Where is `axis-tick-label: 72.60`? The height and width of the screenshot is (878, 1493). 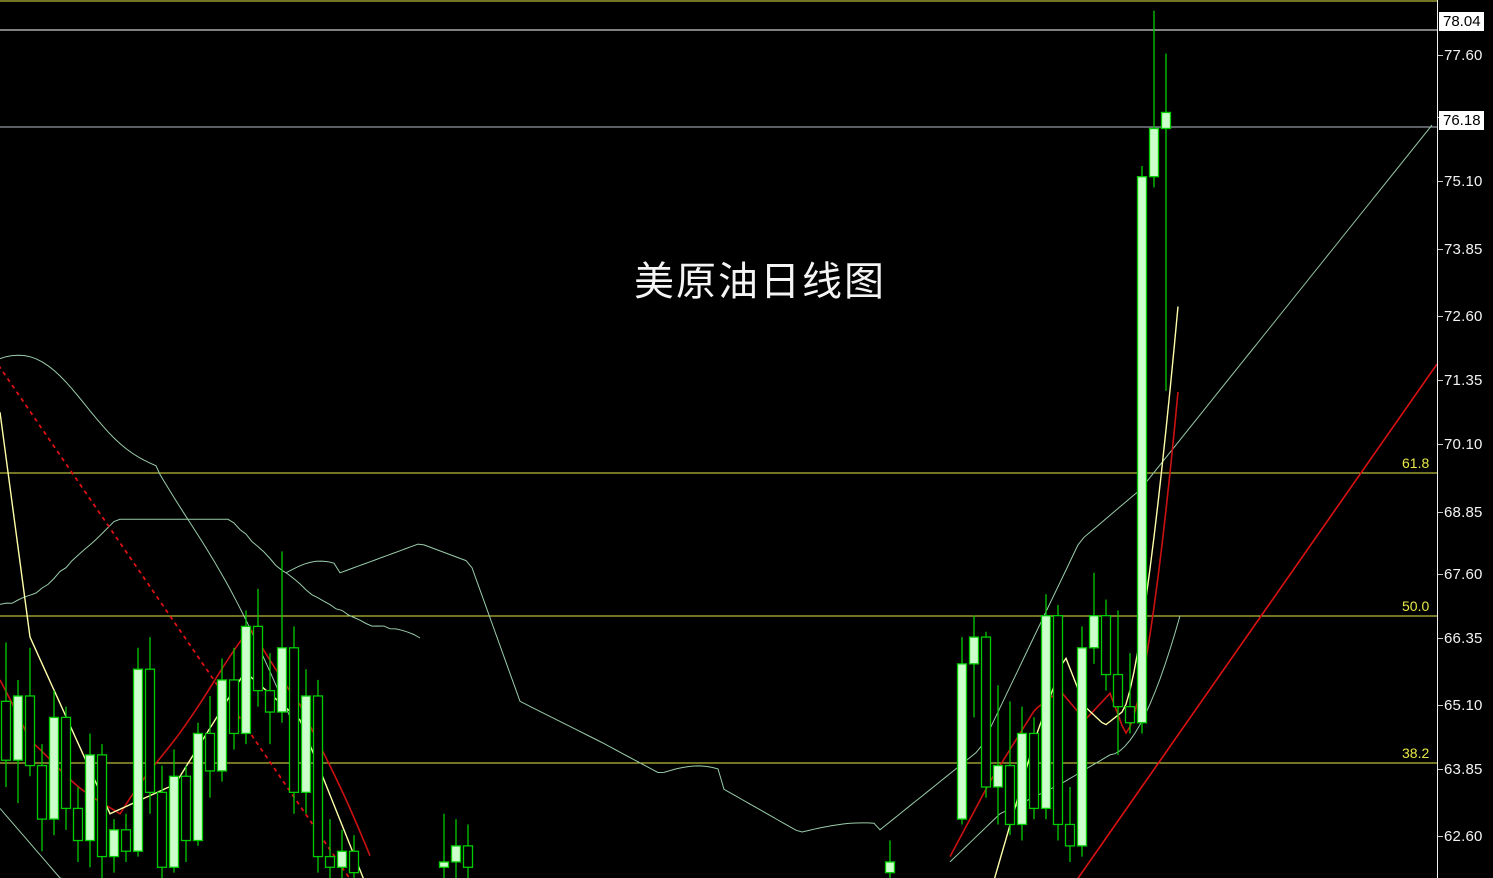
axis-tick-label: 72.60 is located at coordinates (1463, 316).